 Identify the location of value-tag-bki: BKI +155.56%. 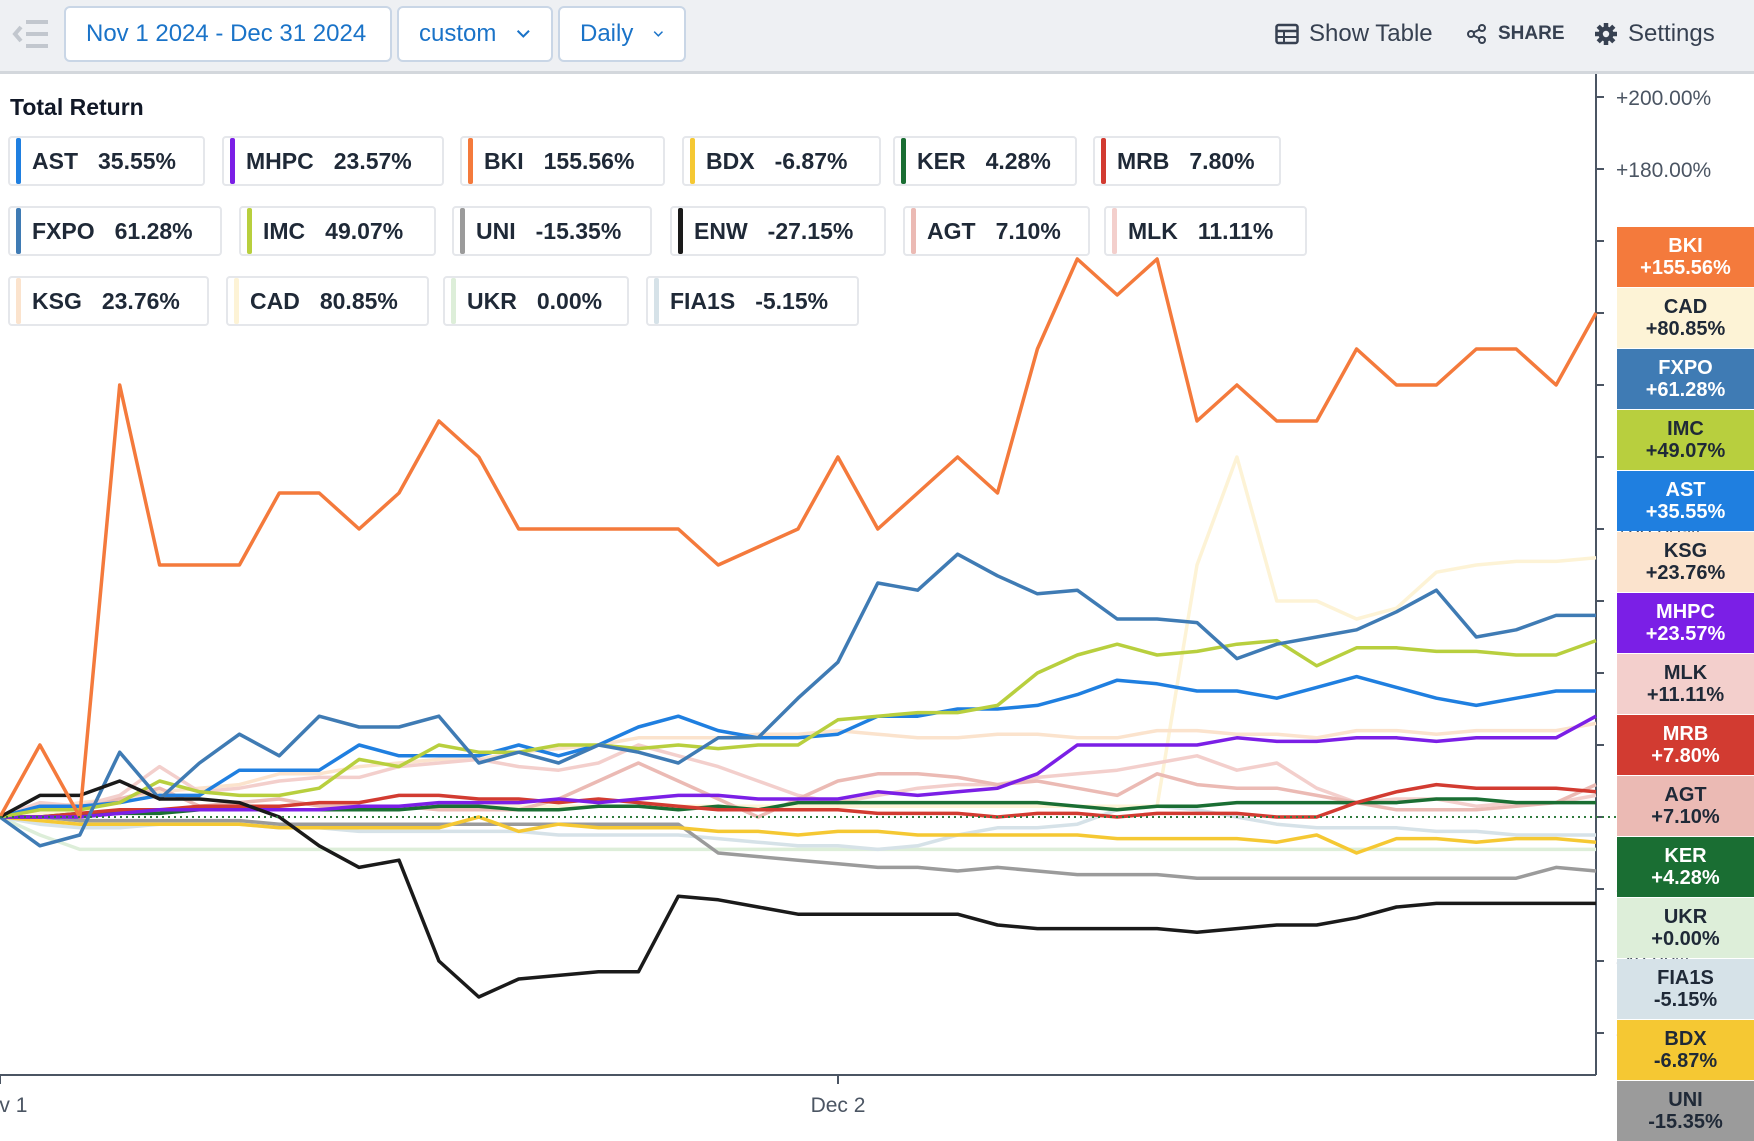
(1685, 257).